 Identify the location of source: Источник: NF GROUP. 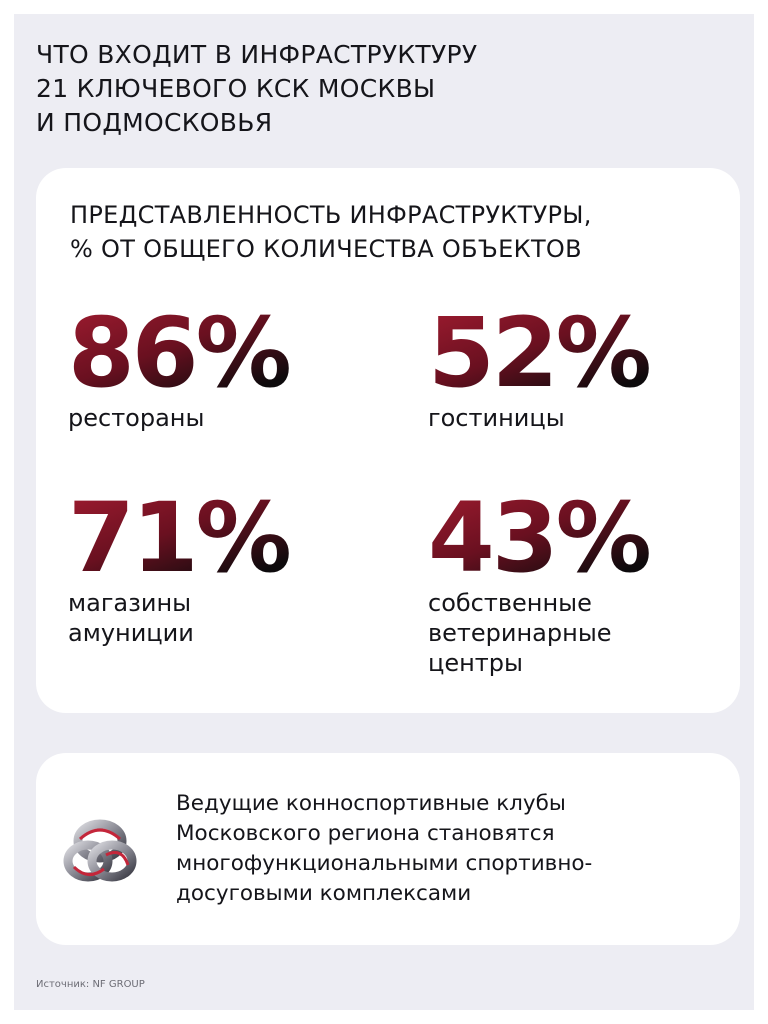
(90, 984).